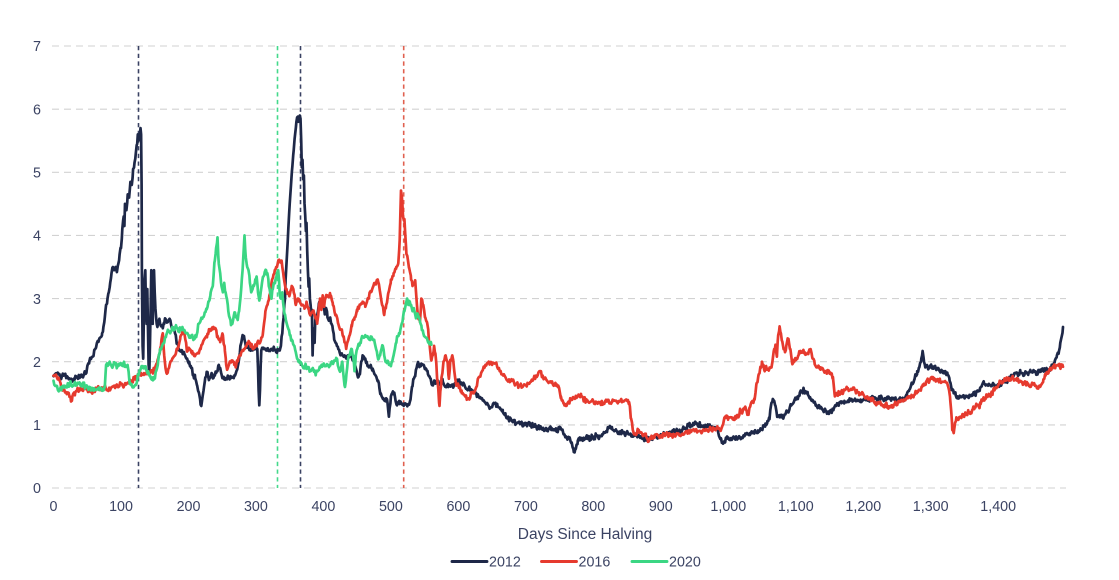  What do you see at coordinates (37, 174) in the screenshot?
I see `svg-text: 5` at bounding box center [37, 174].